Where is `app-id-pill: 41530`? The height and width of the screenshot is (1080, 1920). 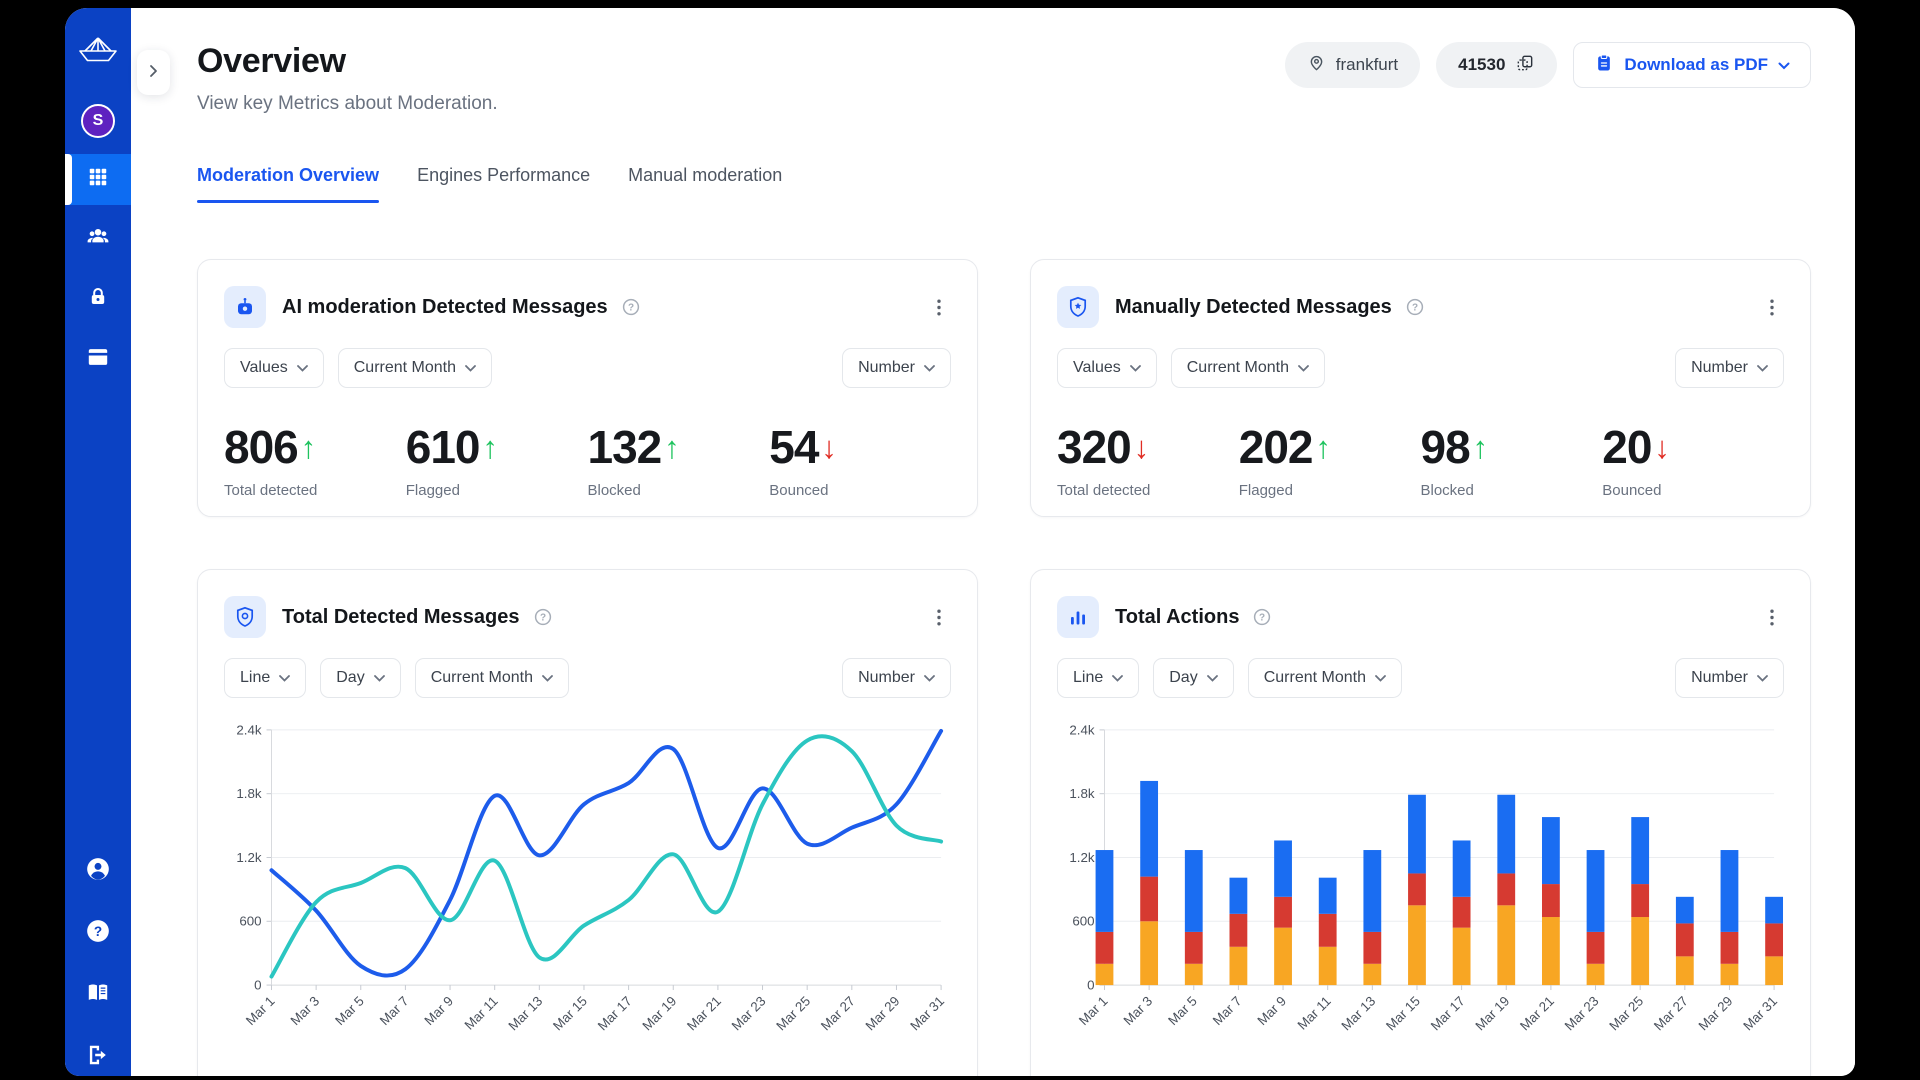
app-id-pill: 41530 is located at coordinates (1497, 65).